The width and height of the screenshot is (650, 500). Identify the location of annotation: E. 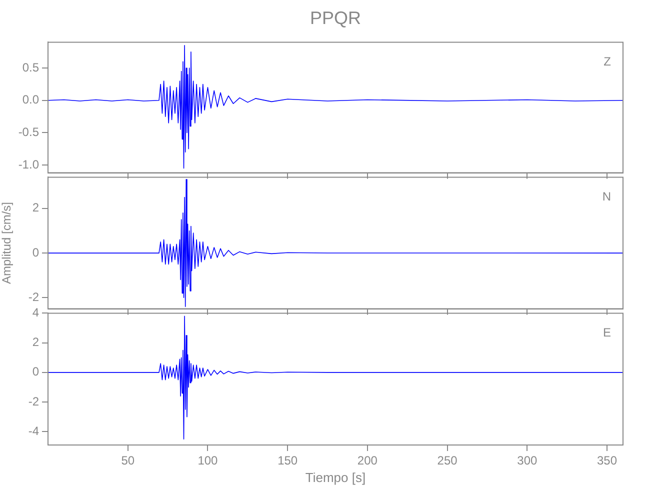
(606, 333).